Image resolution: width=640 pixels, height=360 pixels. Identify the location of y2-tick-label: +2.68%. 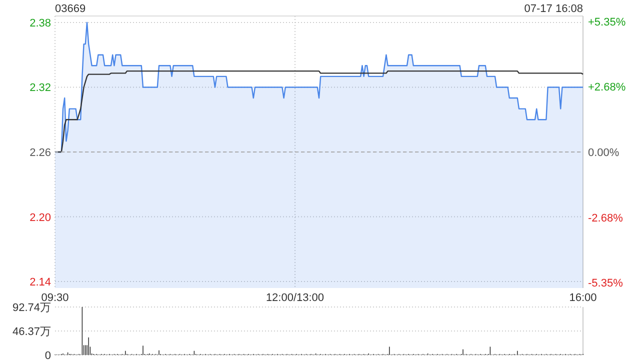
(607, 88).